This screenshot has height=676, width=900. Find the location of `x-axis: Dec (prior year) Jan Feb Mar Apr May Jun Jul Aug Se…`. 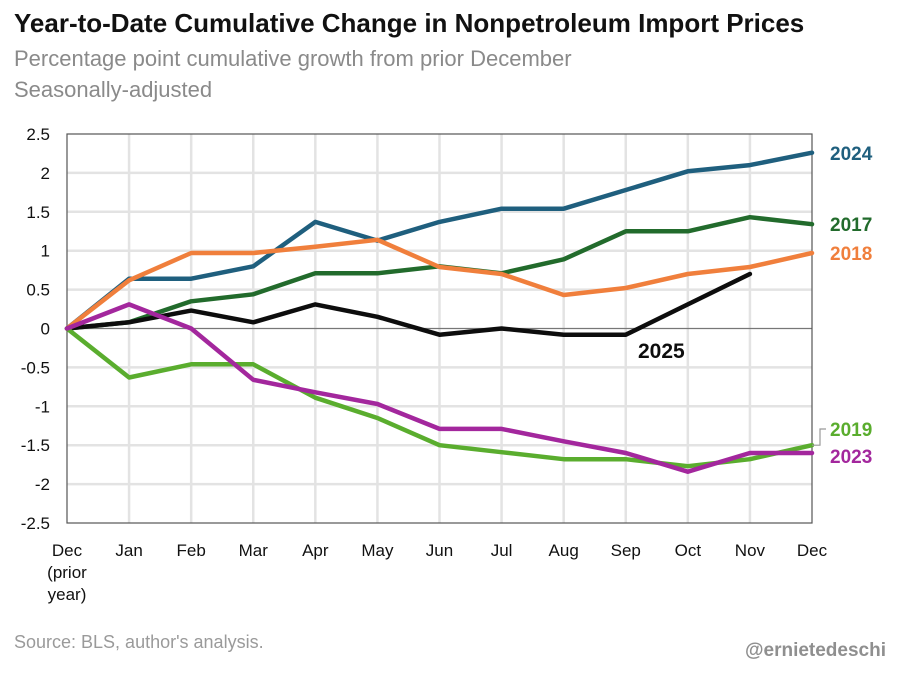

x-axis: Dec (prior year) Jan Feb Mar Apr May Jun Jul Aug Se… is located at coordinates (437, 572).